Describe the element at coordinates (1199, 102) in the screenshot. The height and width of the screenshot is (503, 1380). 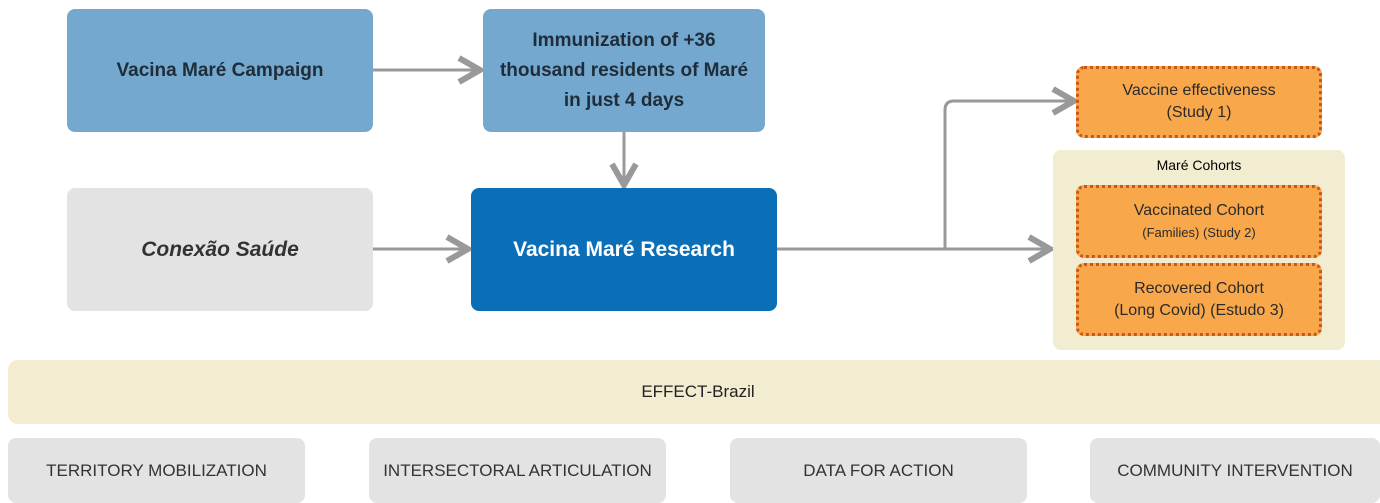
I see `node: Vaccine effectiveness (Study 1)` at that location.